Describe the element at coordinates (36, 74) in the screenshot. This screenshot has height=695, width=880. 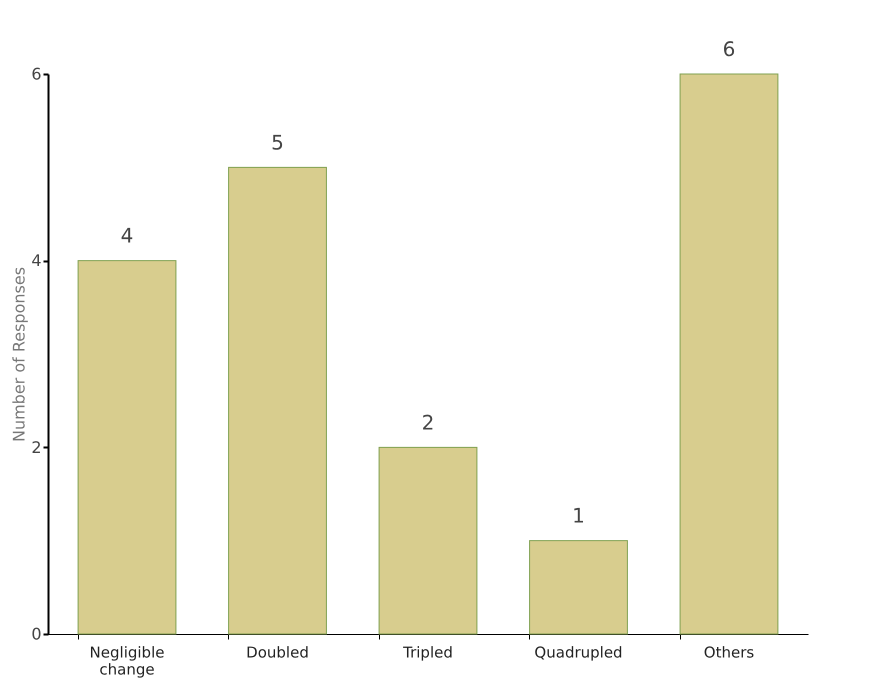
I see `y-tick-label: 6` at that location.